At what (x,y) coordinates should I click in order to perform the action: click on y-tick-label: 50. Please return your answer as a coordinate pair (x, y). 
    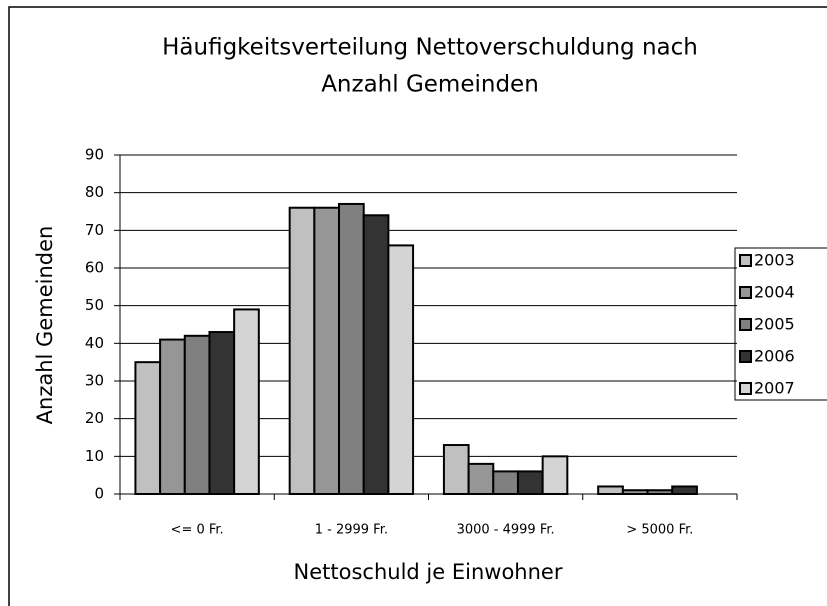
    Looking at the image, I should click on (94, 305).